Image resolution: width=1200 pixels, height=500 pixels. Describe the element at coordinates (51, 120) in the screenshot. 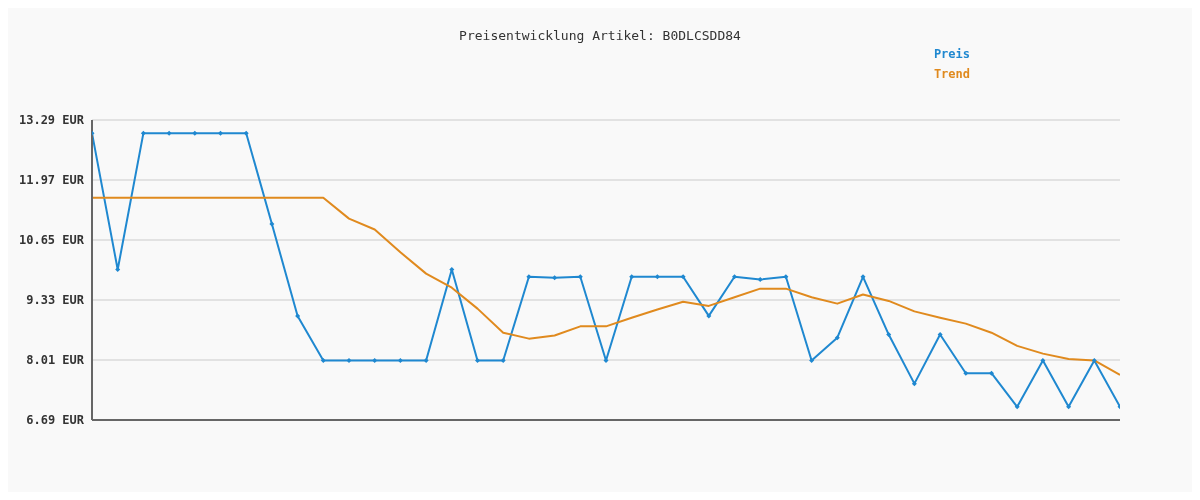

I see `y-tick-label: 13.29 EUR` at that location.